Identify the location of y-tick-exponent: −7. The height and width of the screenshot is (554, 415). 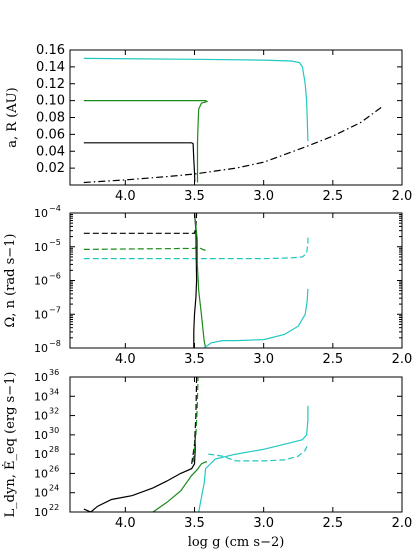
(55, 309).